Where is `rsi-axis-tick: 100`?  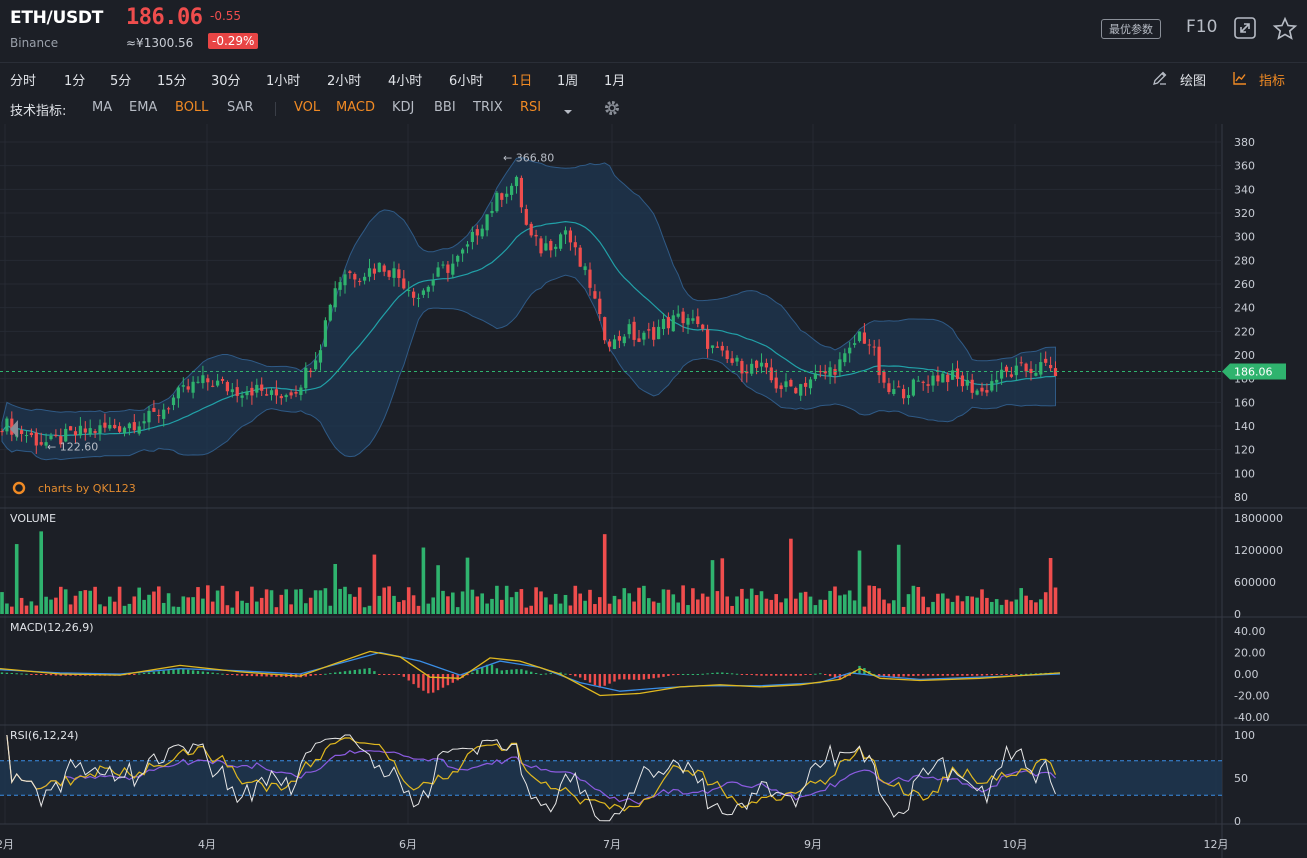 rsi-axis-tick: 100 is located at coordinates (1244, 735).